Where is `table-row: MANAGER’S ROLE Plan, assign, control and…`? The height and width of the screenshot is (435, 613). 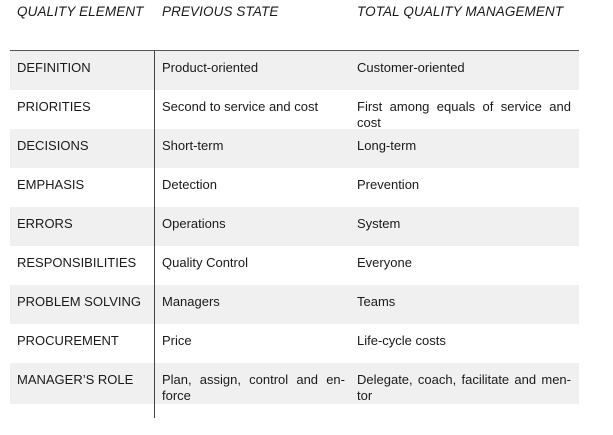
table-row: MANAGER’S ROLE Plan, assign, control and… is located at coordinates (294, 383).